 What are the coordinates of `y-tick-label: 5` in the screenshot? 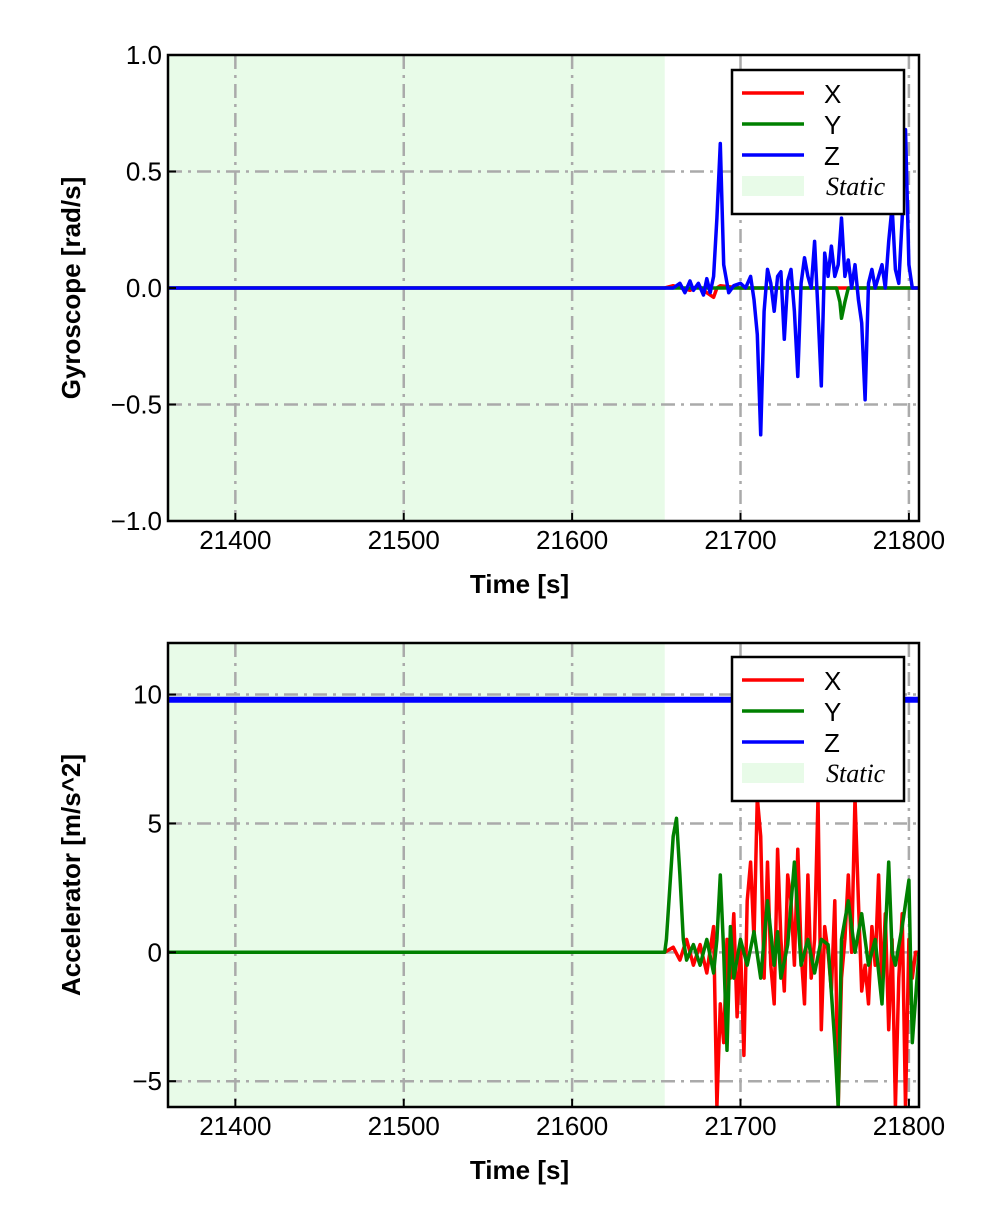 It's located at (155, 823).